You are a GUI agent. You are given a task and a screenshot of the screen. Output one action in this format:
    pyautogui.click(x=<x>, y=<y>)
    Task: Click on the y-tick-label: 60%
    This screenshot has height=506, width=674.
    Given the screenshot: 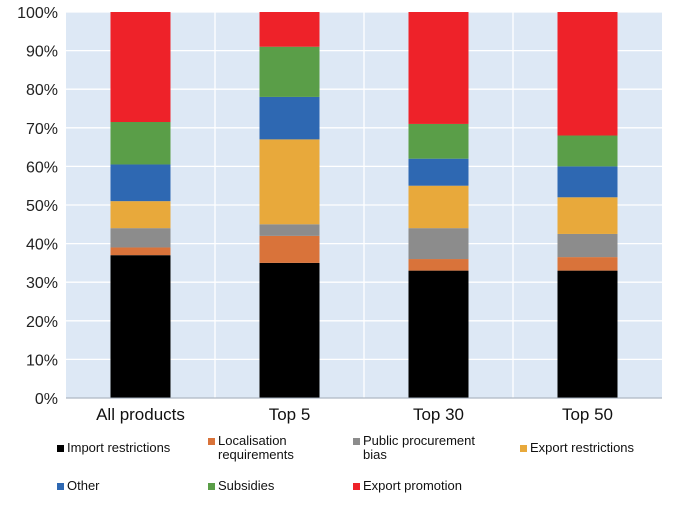 What is the action you would take?
    pyautogui.click(x=42, y=167)
    